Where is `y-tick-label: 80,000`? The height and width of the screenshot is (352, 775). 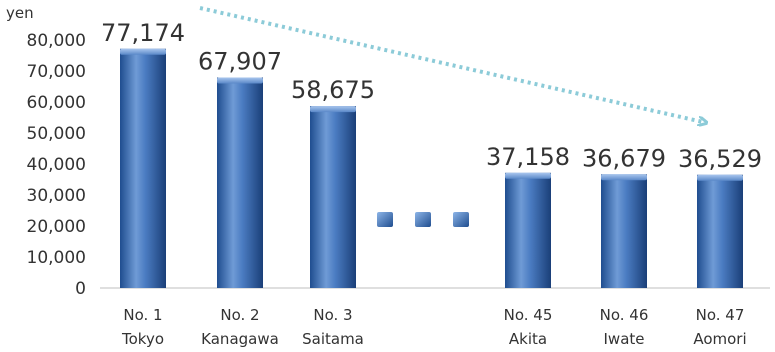
y-tick-label: 80,000 is located at coordinates (56, 41).